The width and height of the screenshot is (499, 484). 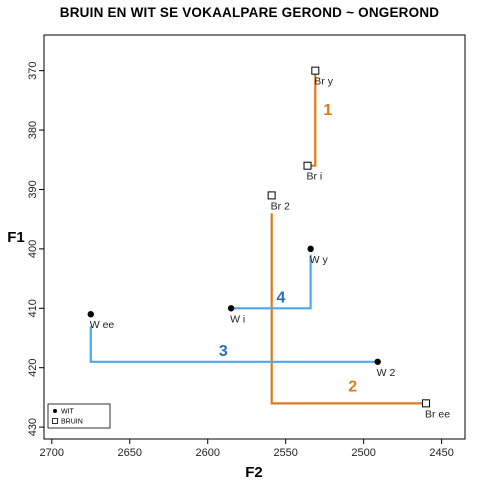 What do you see at coordinates (323, 82) in the screenshot?
I see `point-label: Br y` at bounding box center [323, 82].